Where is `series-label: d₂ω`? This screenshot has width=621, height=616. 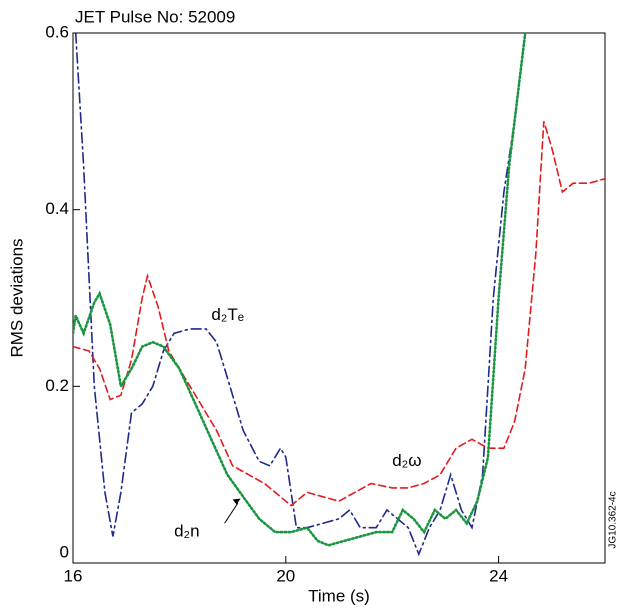 series-label: d₂ω is located at coordinates (406, 460).